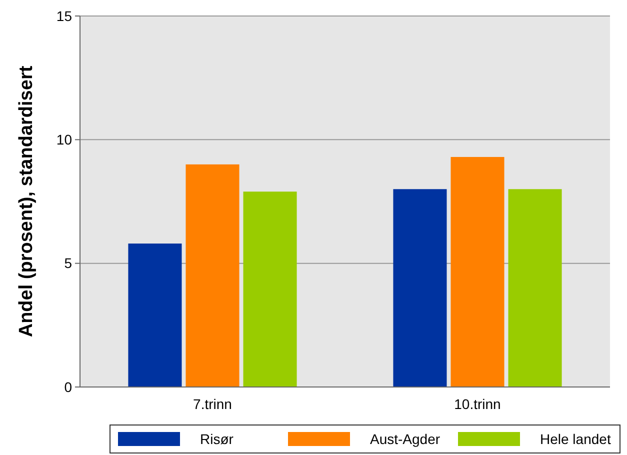 The width and height of the screenshot is (627, 455). What do you see at coordinates (26, 201) in the screenshot?
I see `y-axis-title: Andel (prosent), standardisert` at bounding box center [26, 201].